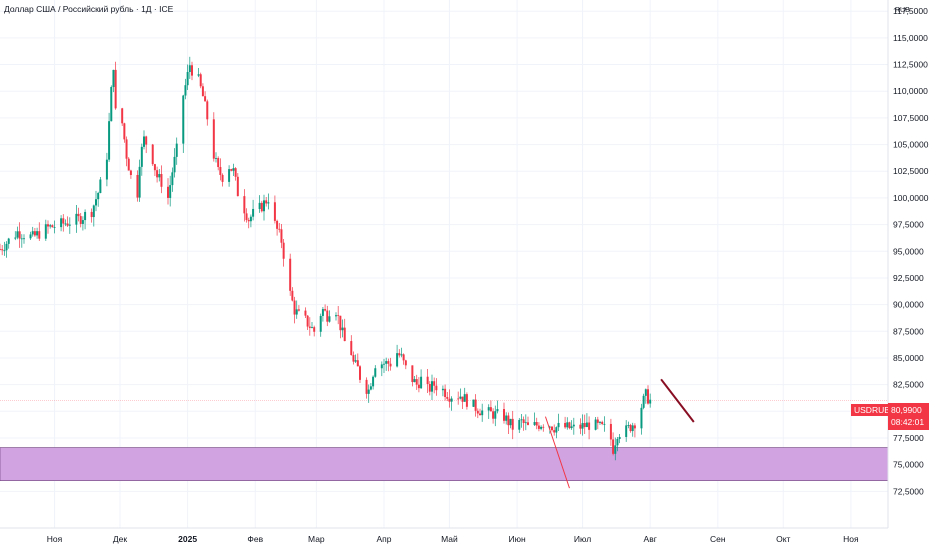  What do you see at coordinates (619, 433) in the screenshot?
I see `trendlines` at bounding box center [619, 433].